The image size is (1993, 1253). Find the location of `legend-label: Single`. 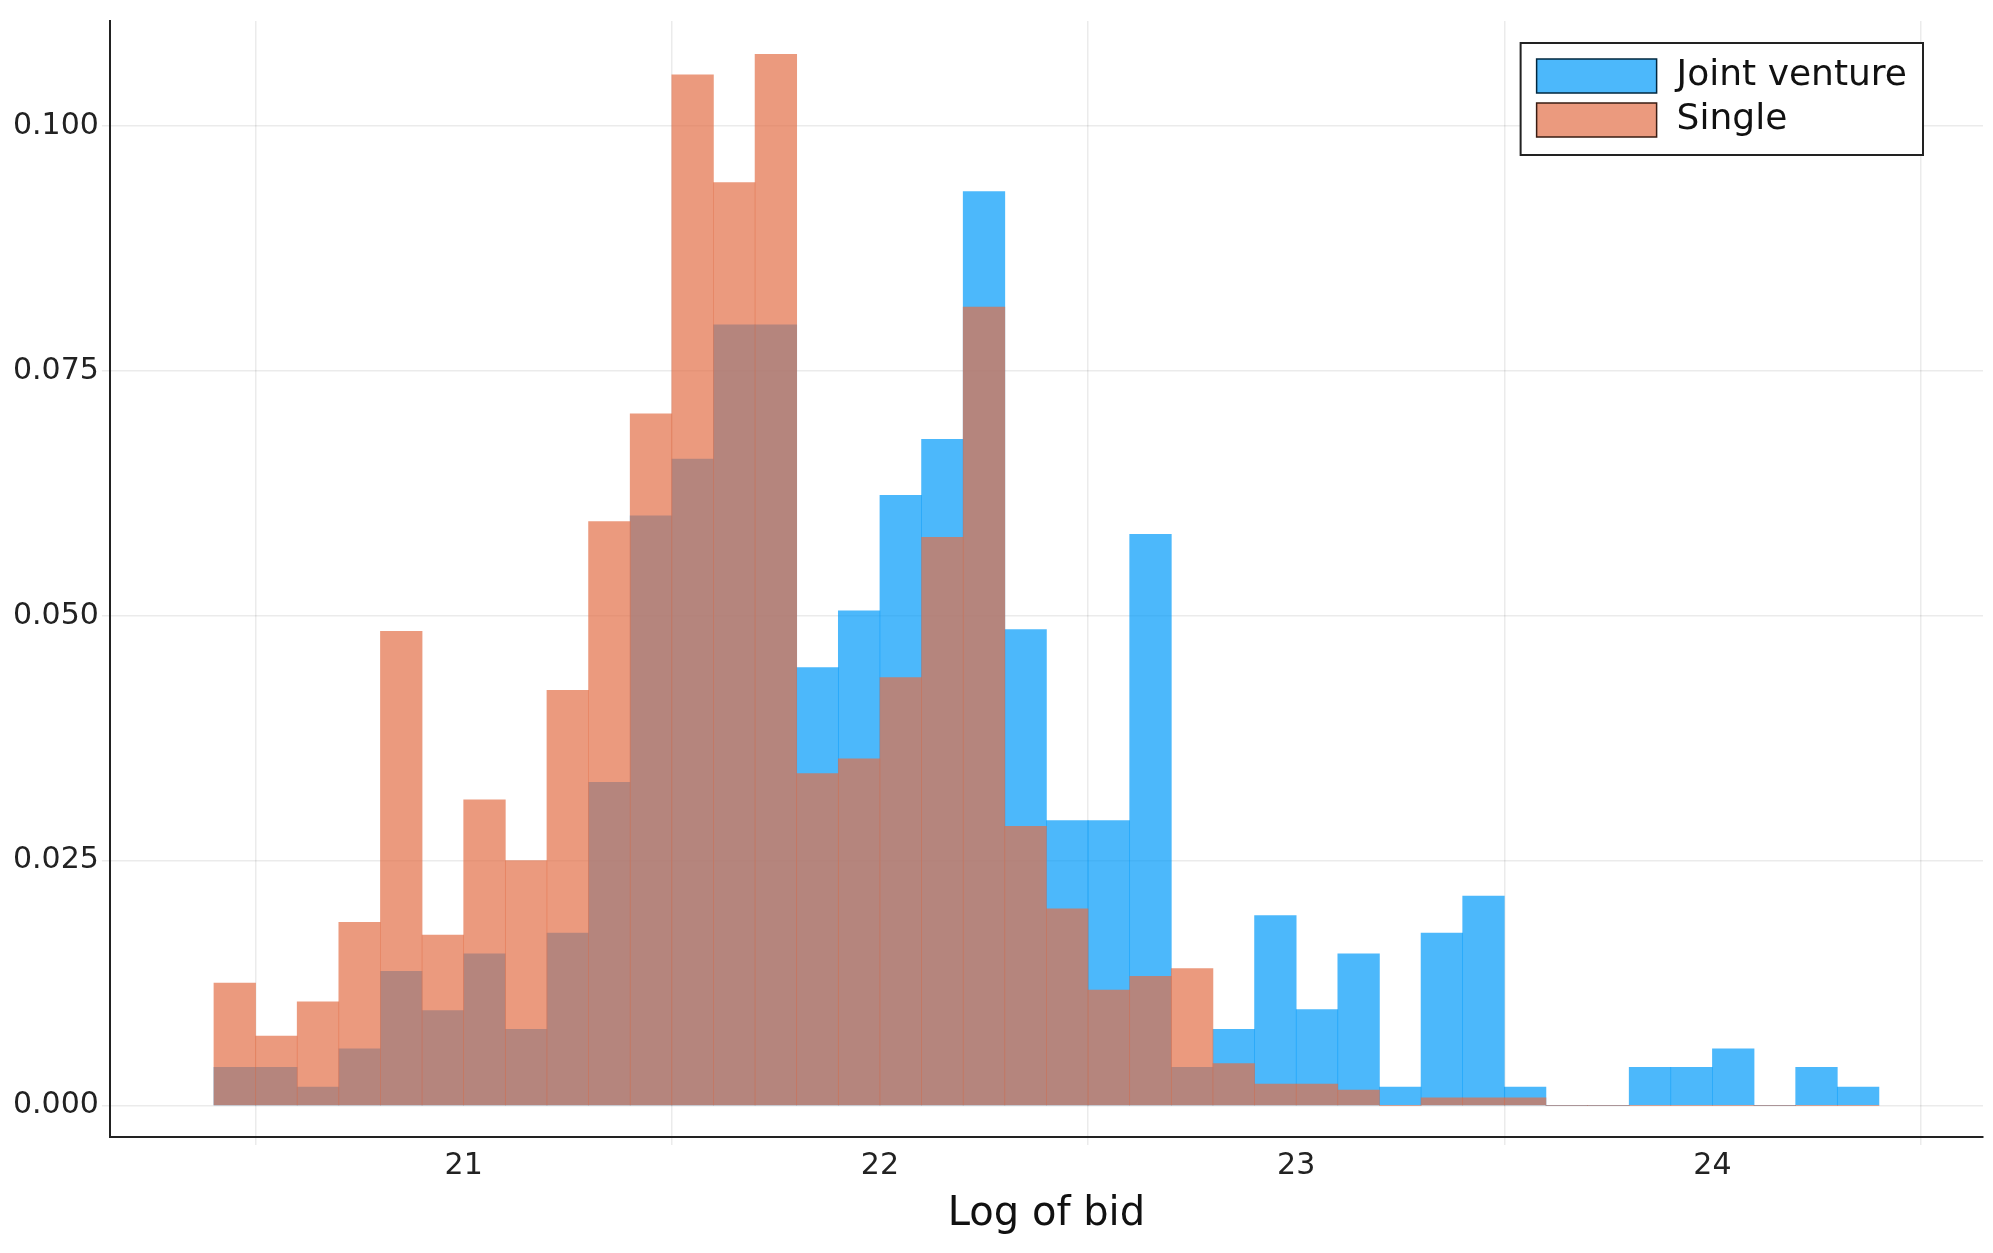

legend-label: Single is located at coordinates (1732, 117).